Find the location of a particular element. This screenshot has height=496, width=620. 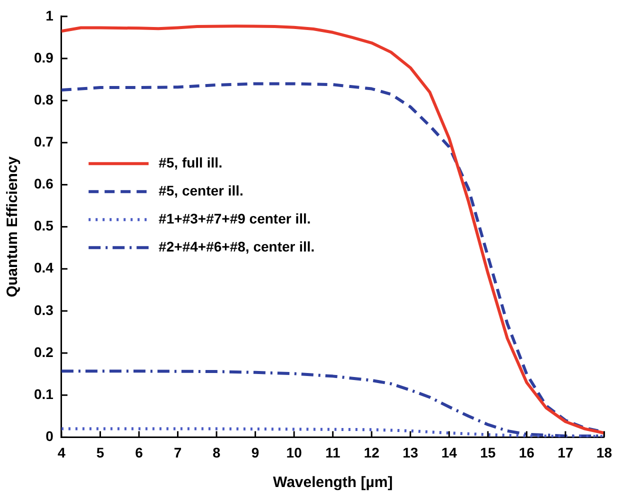

x-tick-label: 14 is located at coordinates (449, 452).